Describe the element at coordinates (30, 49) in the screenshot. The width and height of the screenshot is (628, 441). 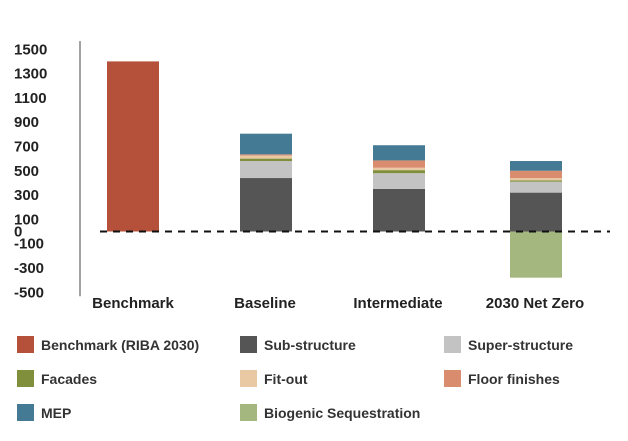
I see `y-tick-label-1500: 1500` at that location.